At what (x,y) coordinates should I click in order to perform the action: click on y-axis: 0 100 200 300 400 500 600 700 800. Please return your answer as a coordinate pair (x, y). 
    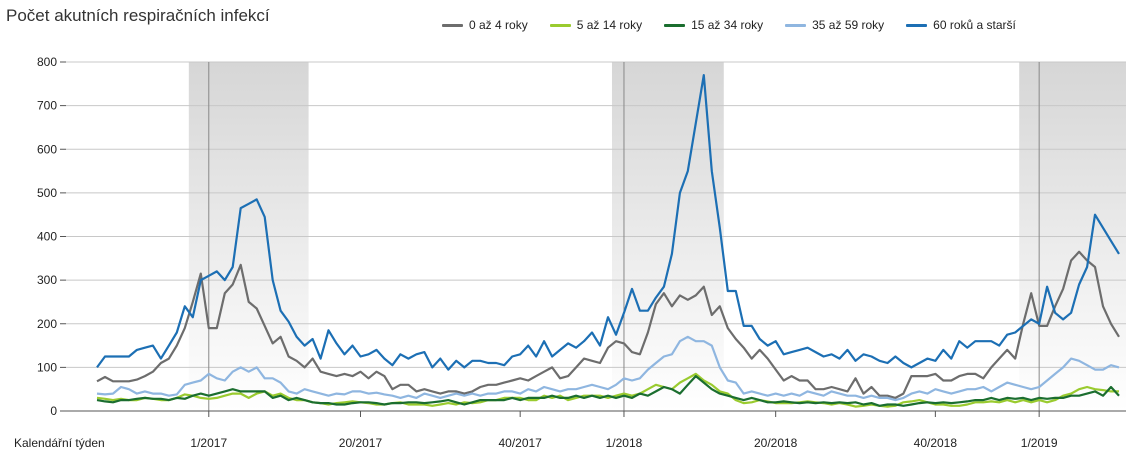
    Looking at the image, I should click on (51, 236).